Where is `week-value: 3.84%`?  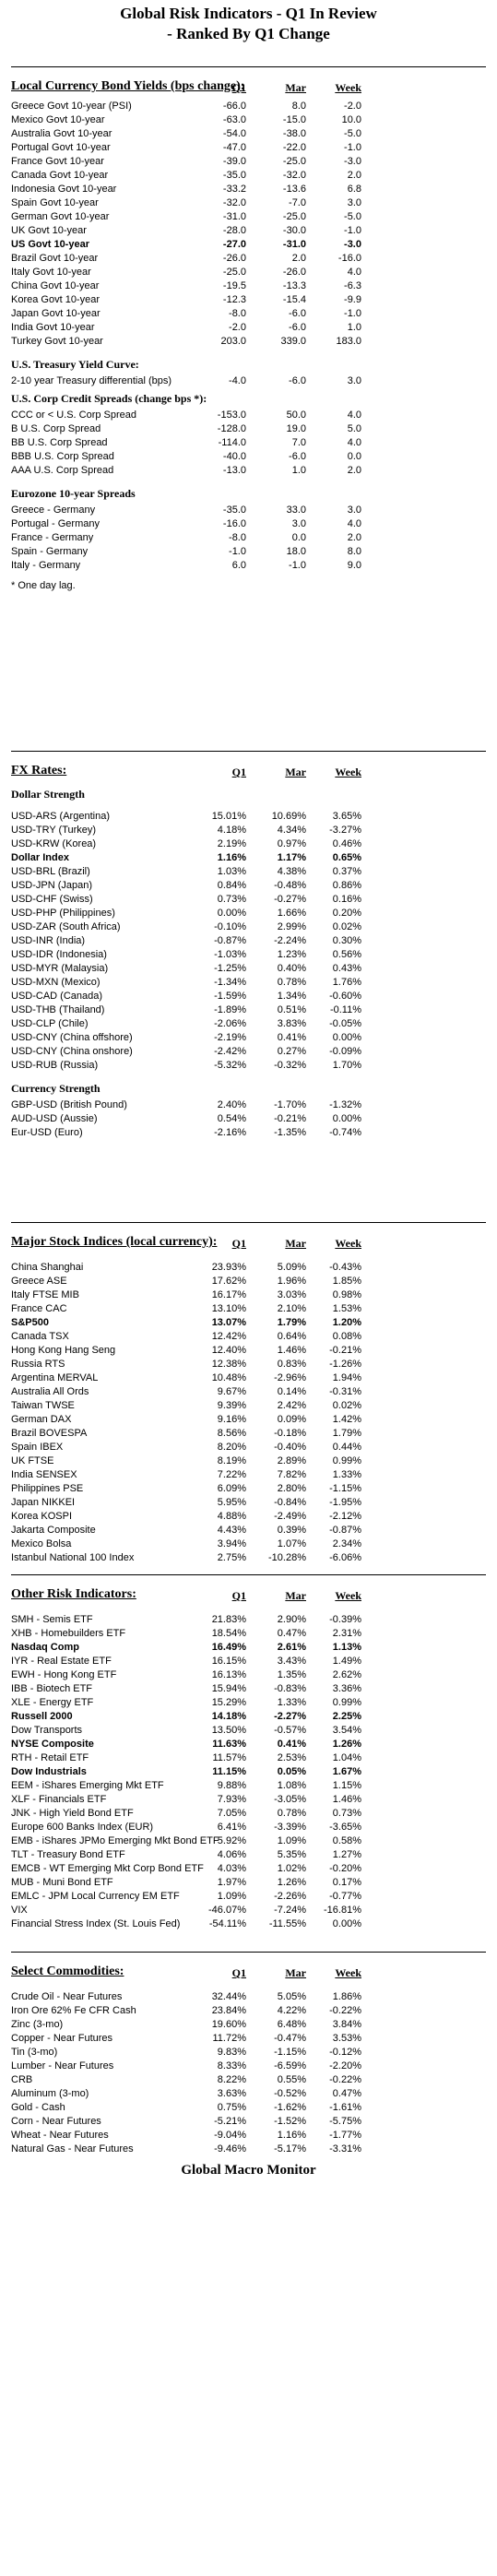 week-value: 3.84% is located at coordinates (347, 2024).